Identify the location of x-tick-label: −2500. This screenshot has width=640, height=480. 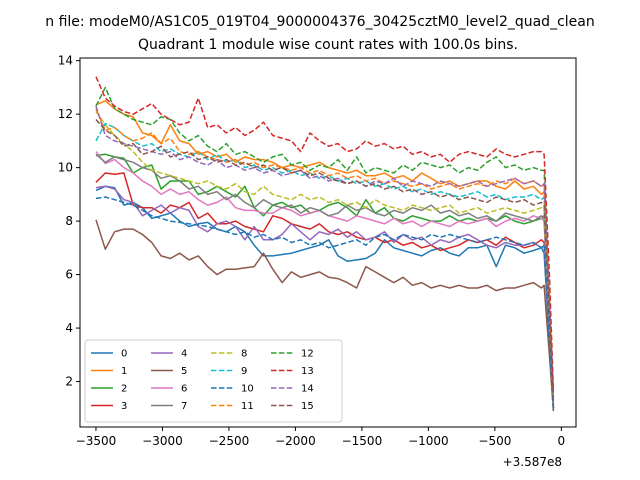
(229, 441).